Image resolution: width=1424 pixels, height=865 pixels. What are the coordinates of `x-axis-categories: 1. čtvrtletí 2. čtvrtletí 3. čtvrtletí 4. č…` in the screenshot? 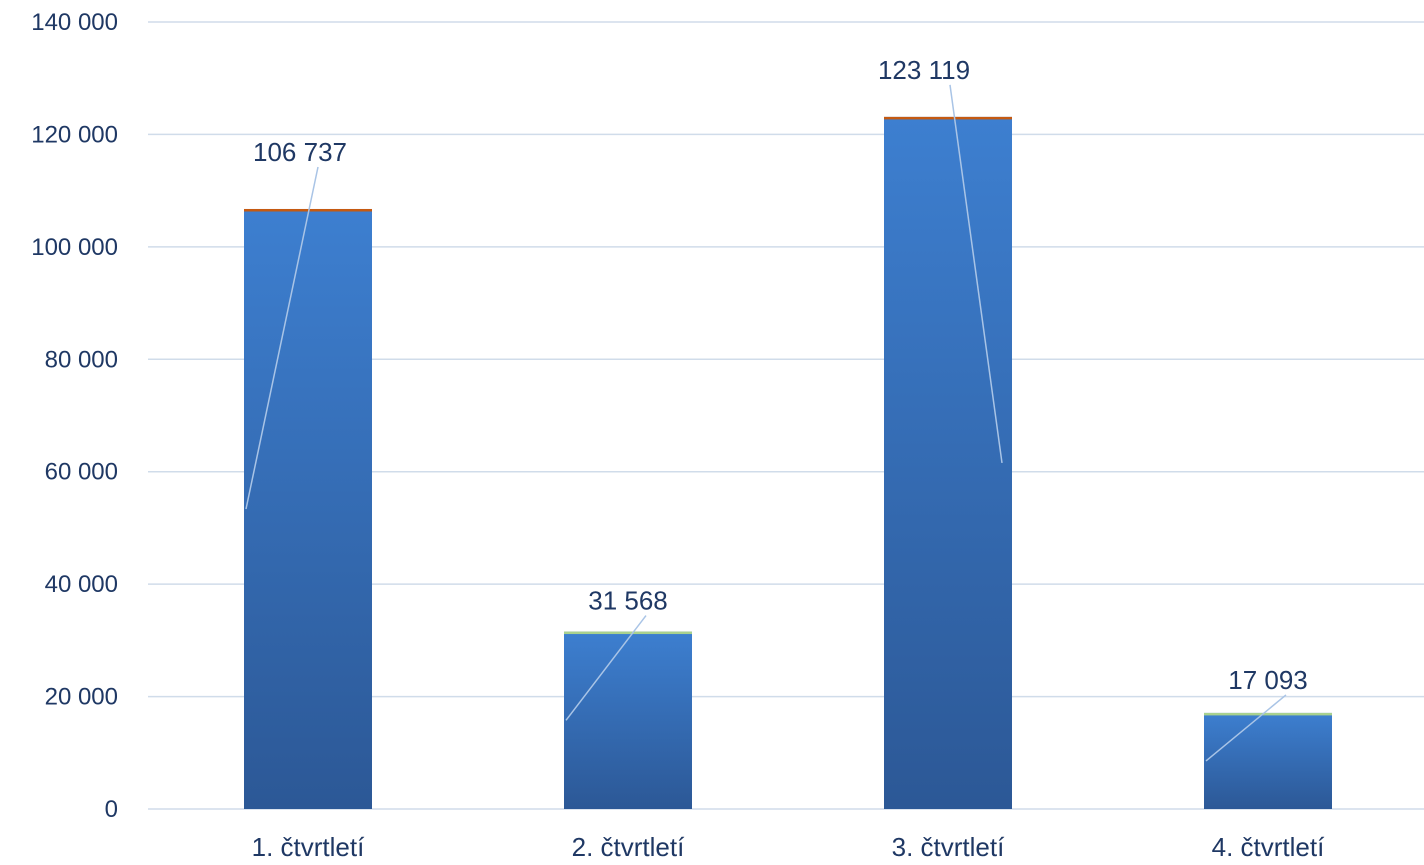 It's located at (788, 847).